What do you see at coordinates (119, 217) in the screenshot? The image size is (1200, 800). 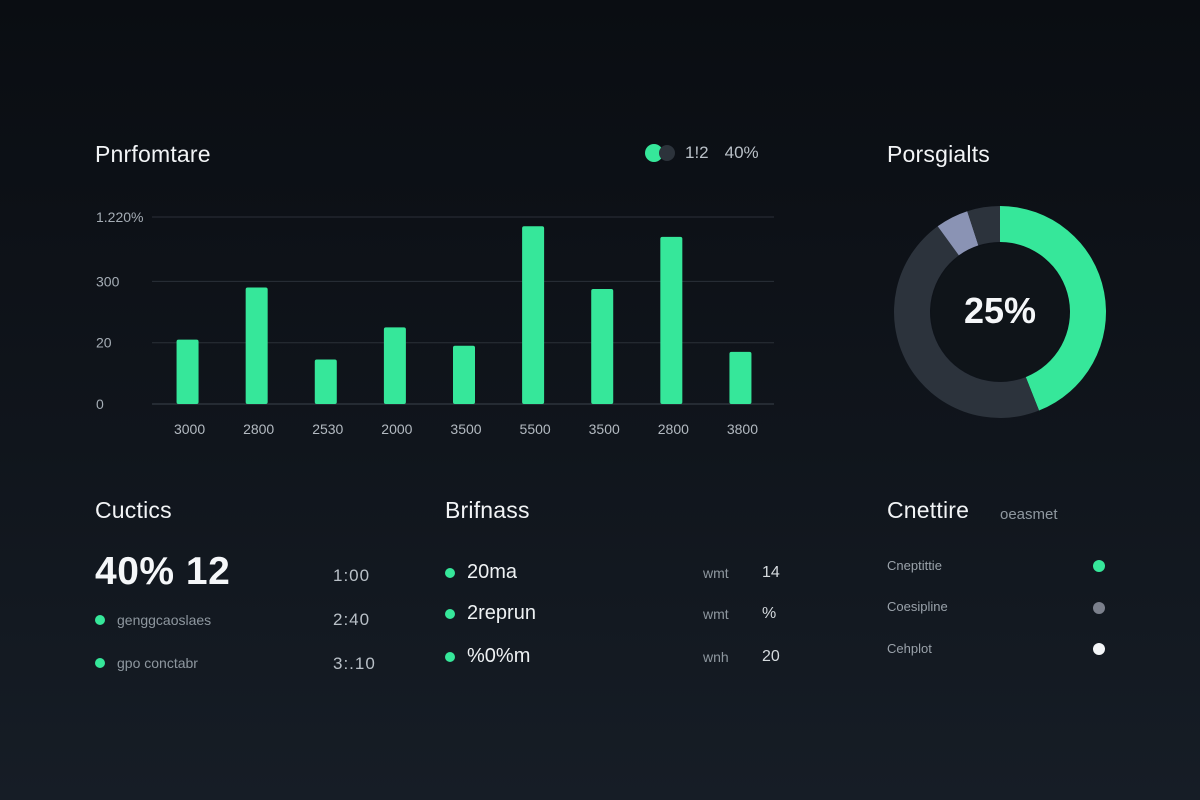 I see `y-tick-label: 1.220%` at bounding box center [119, 217].